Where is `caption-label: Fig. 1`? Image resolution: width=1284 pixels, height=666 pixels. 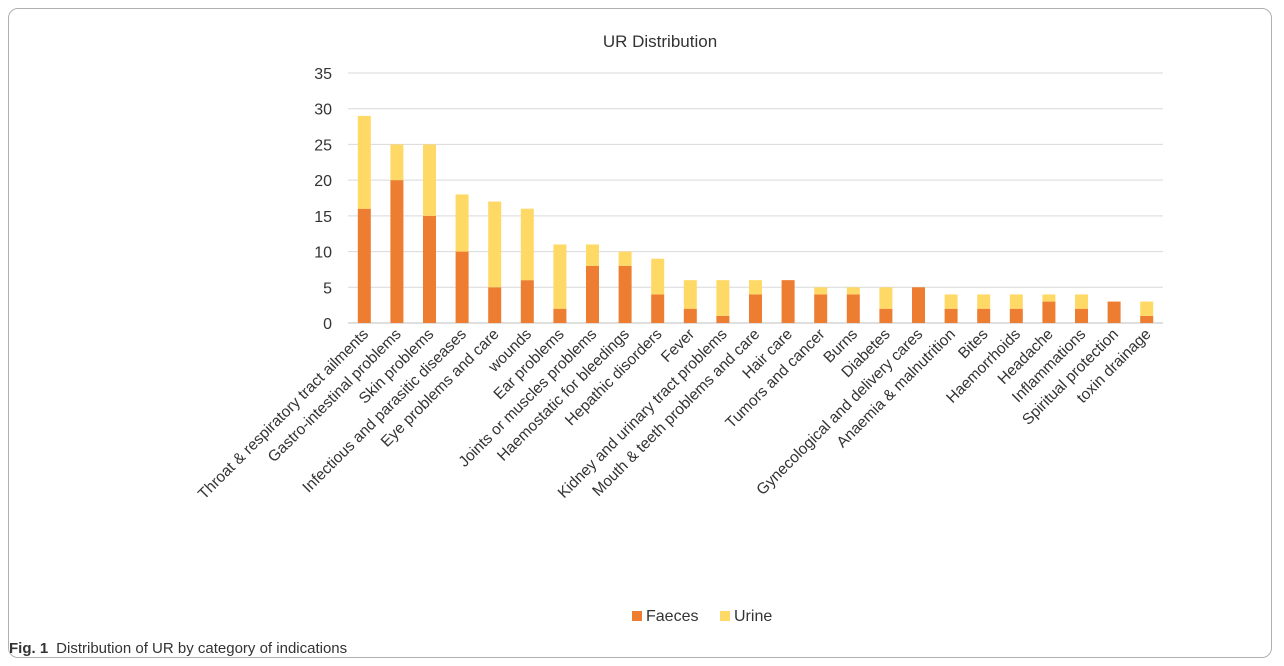 caption-label: Fig. 1 is located at coordinates (29, 648).